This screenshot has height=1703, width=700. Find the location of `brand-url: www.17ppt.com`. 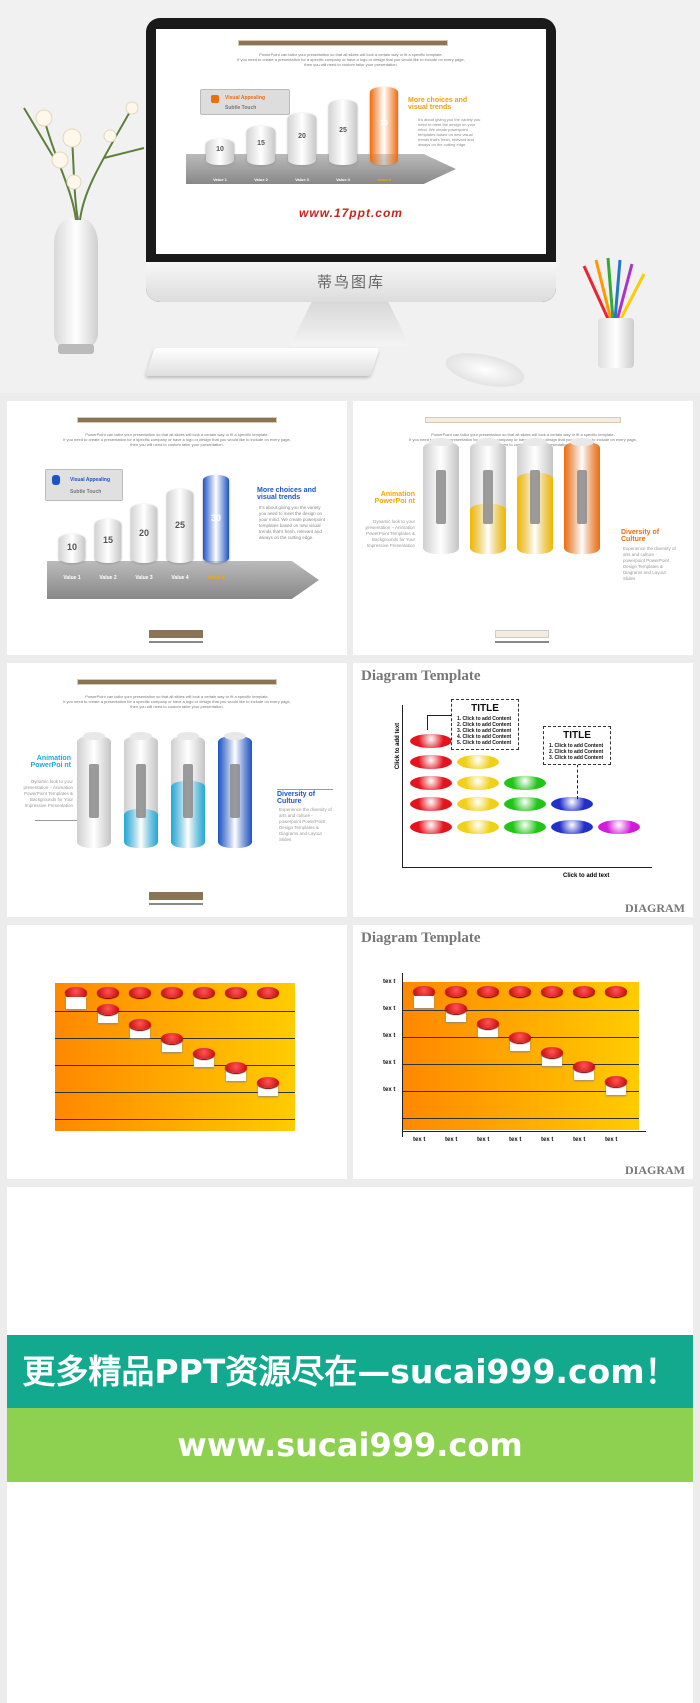

brand-url: www.17ppt.com is located at coordinates (351, 213).